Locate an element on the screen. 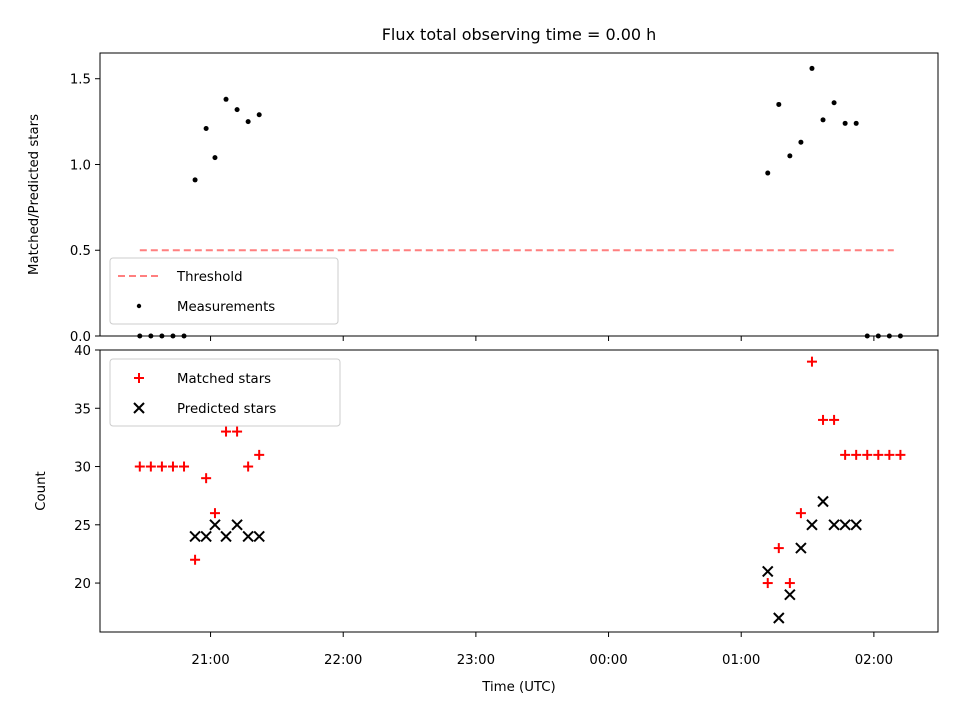 The image size is (960, 724). legend-matched-swatch is located at coordinates (139, 378).